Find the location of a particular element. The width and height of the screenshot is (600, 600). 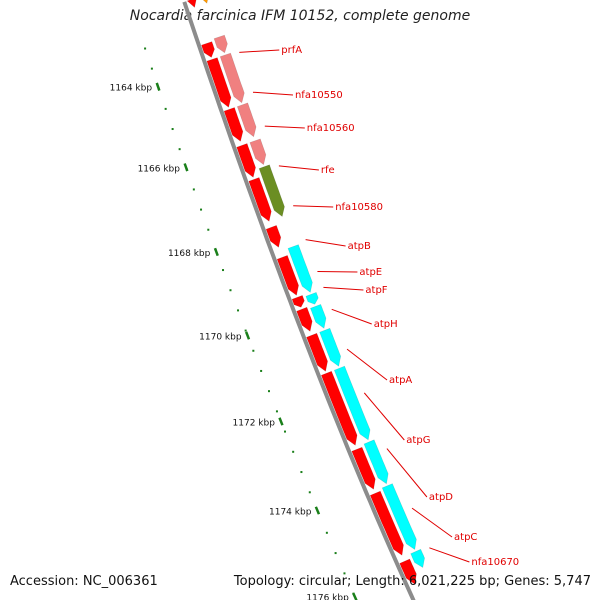

gene-label: atpE is located at coordinates (370, 272).